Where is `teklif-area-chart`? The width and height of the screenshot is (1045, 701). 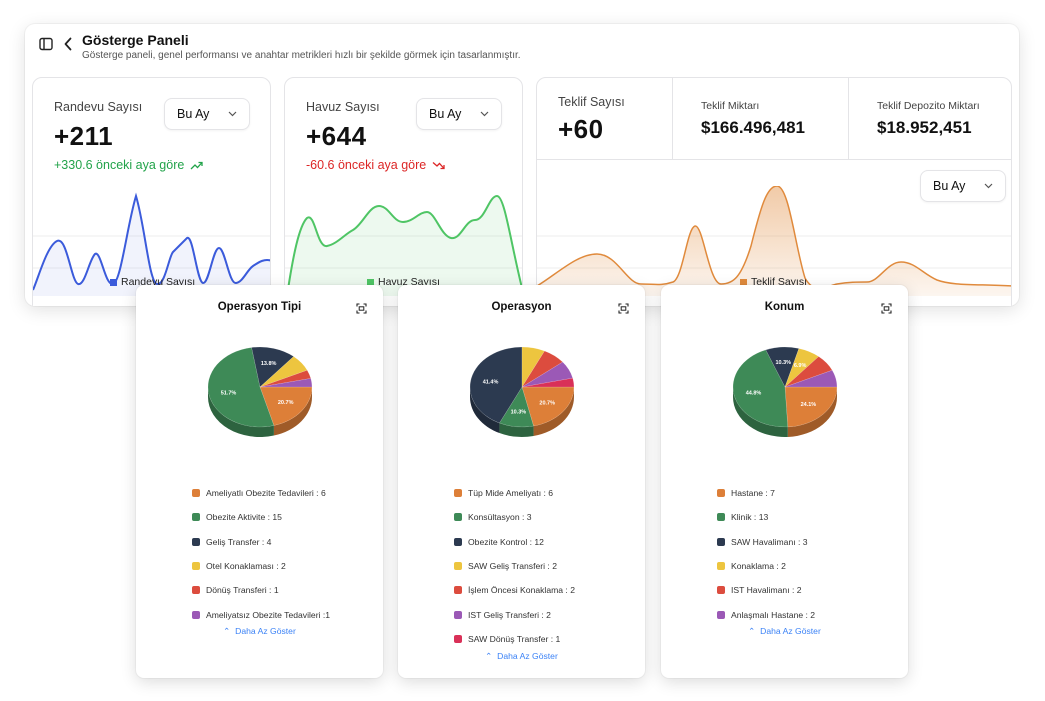
teklif-area-chart is located at coordinates (774, 241).